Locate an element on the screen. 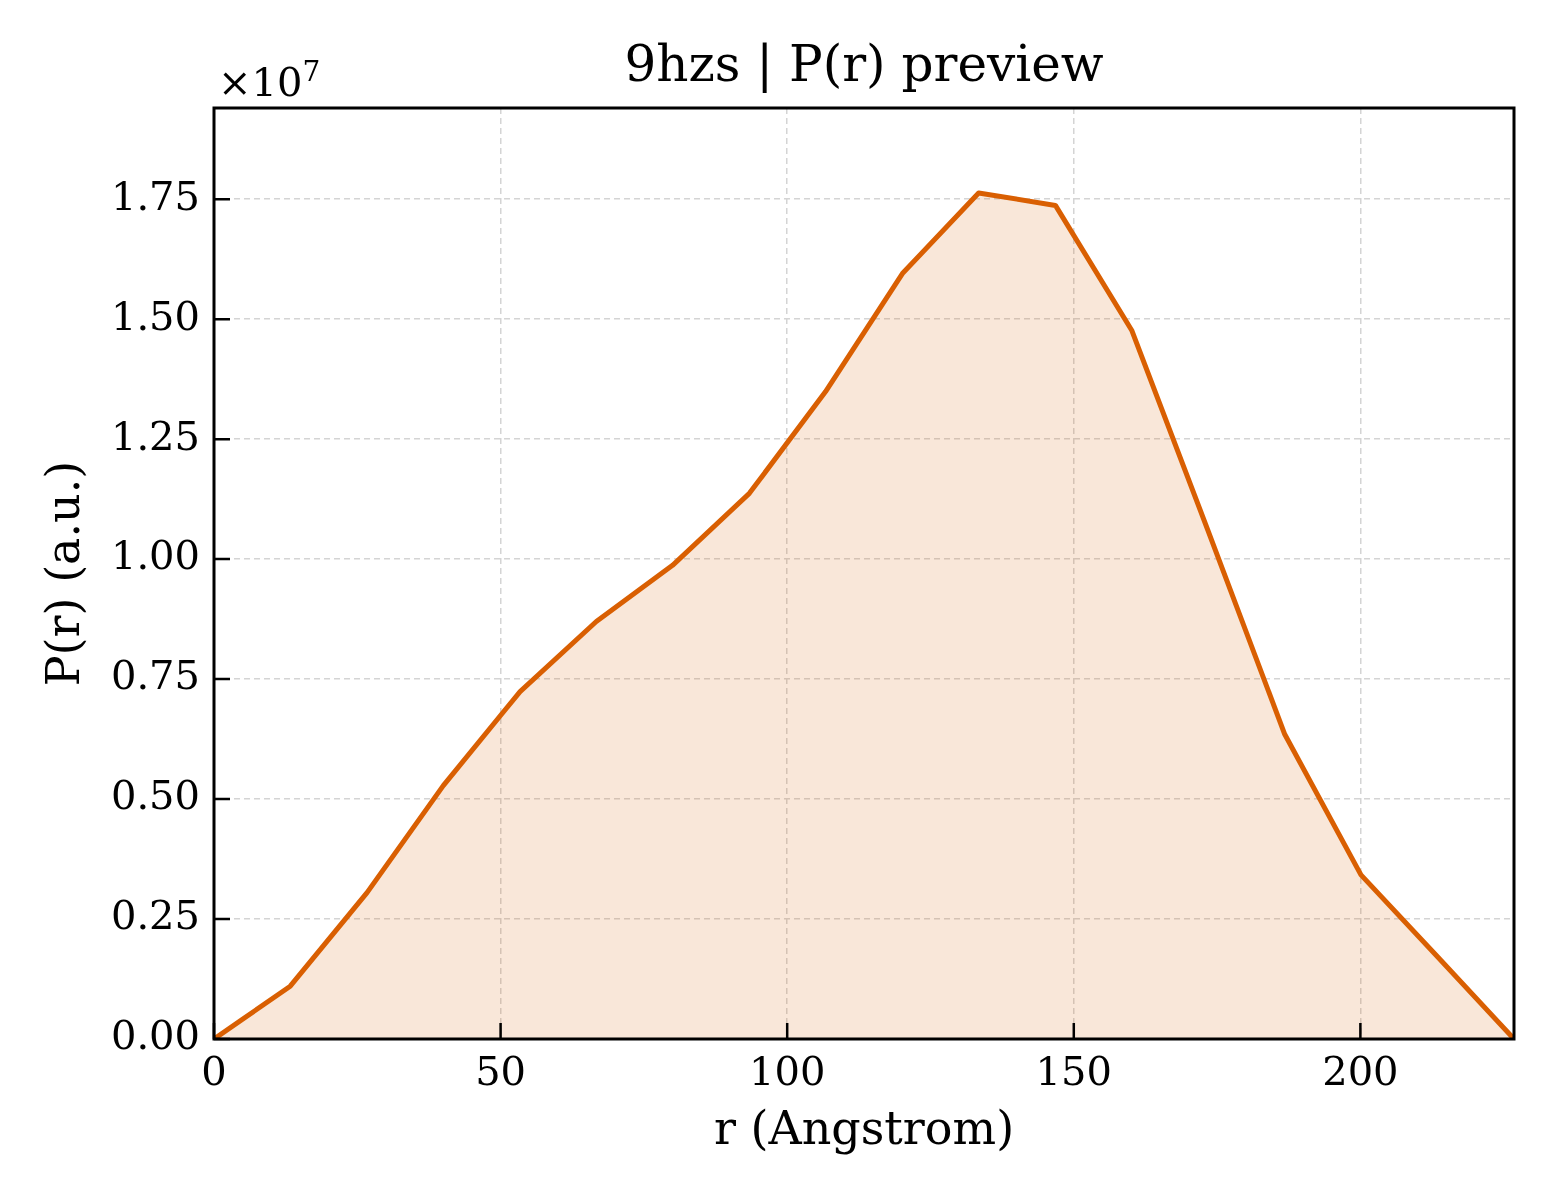 The width and height of the screenshot is (1560, 1200). x-tick-label: 100 is located at coordinates (787, 1071).